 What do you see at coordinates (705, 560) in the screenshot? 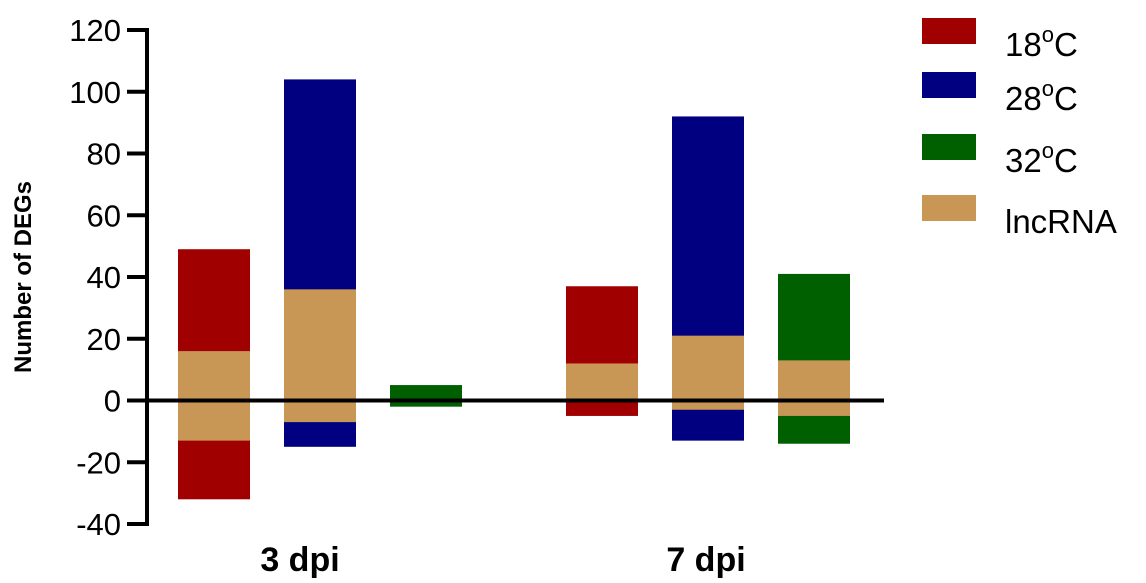
I see `category-label: 7 dpi` at bounding box center [705, 560].